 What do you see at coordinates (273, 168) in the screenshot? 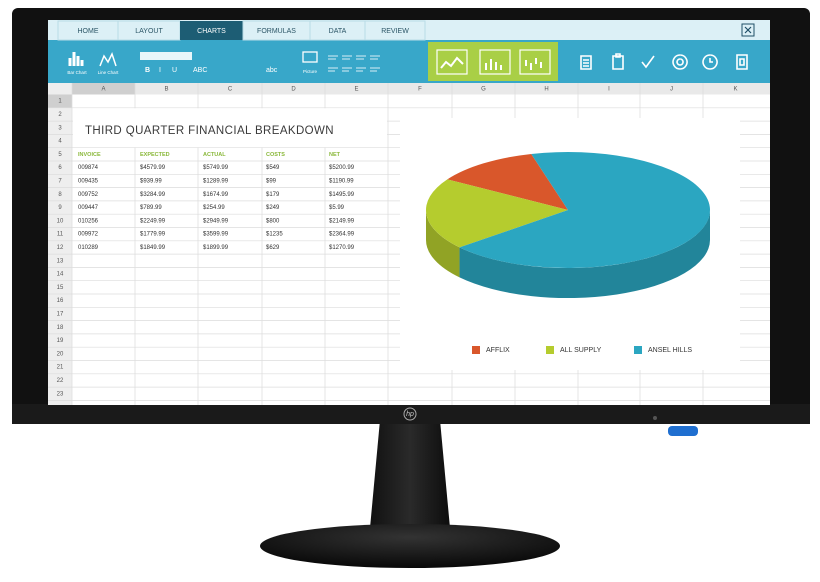
I see `table-cell: $549` at bounding box center [273, 168].